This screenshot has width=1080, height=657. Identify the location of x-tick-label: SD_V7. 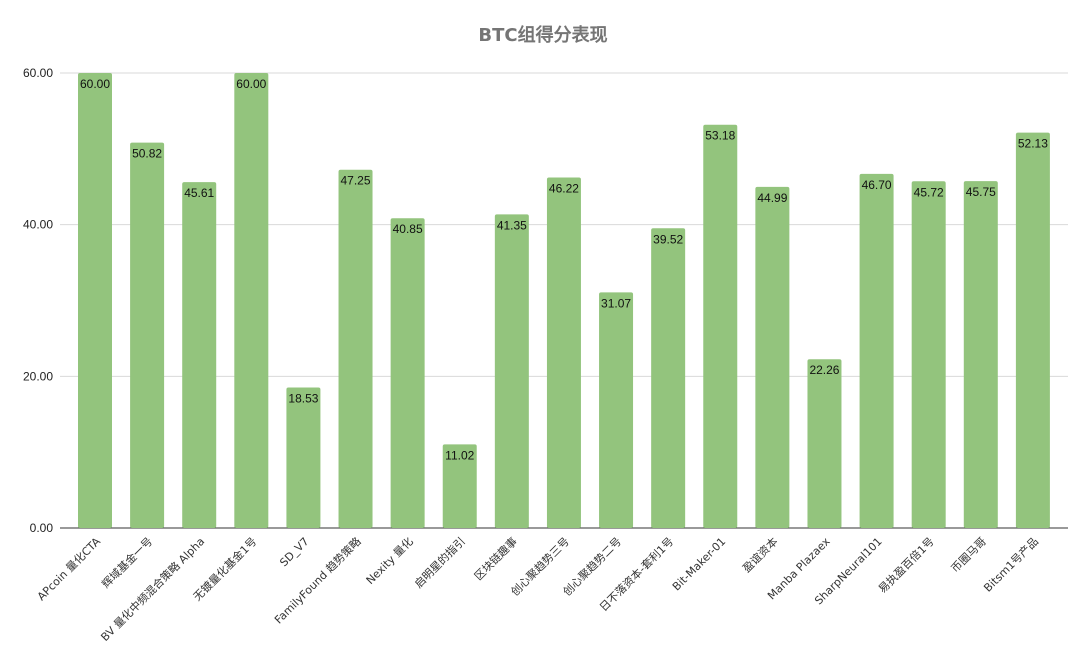
(294, 552).